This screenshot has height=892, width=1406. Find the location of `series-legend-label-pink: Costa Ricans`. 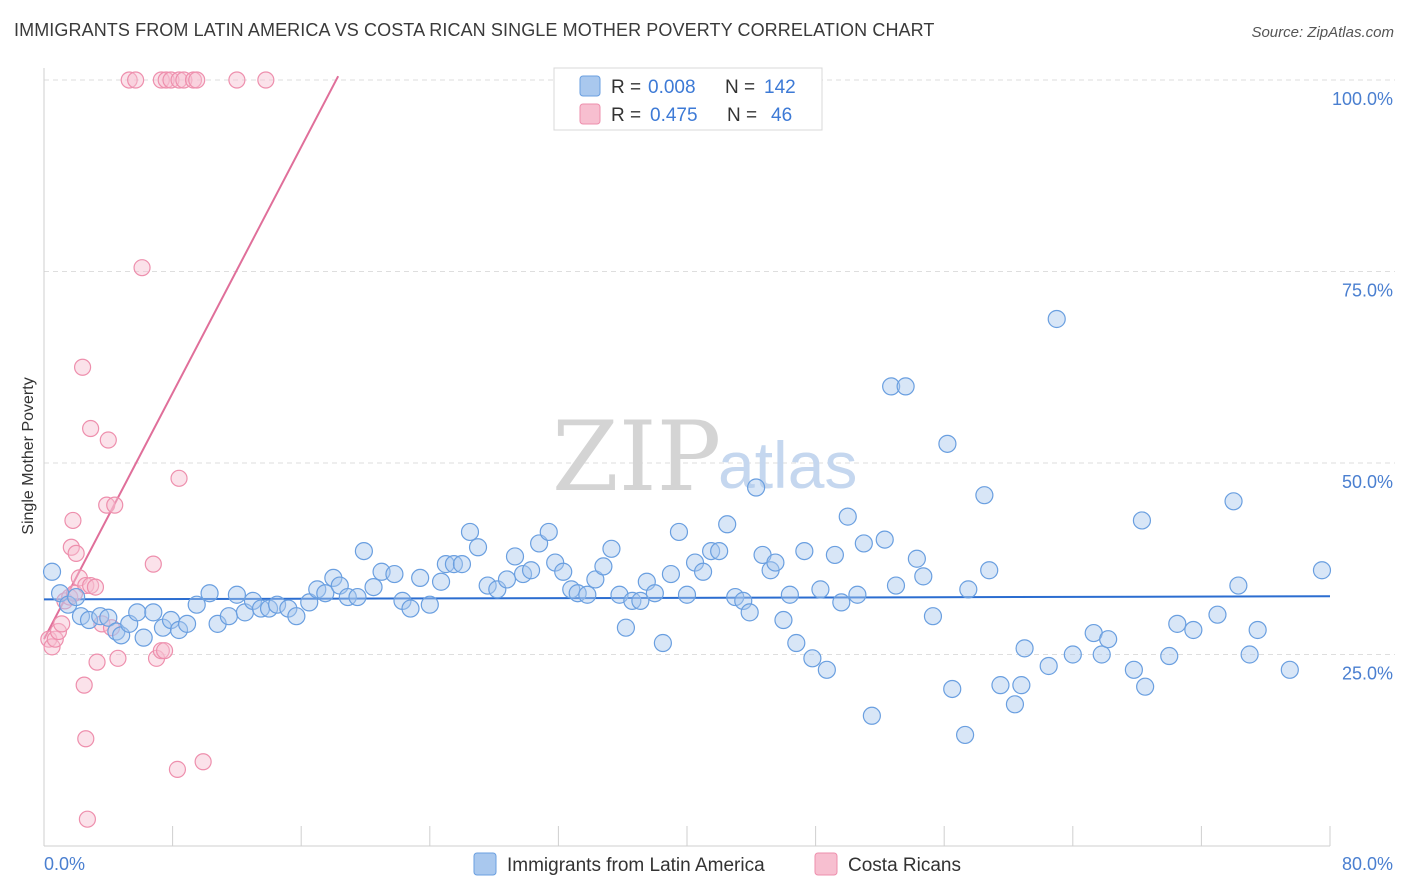

series-legend-label-pink: Costa Ricans is located at coordinates (904, 865).